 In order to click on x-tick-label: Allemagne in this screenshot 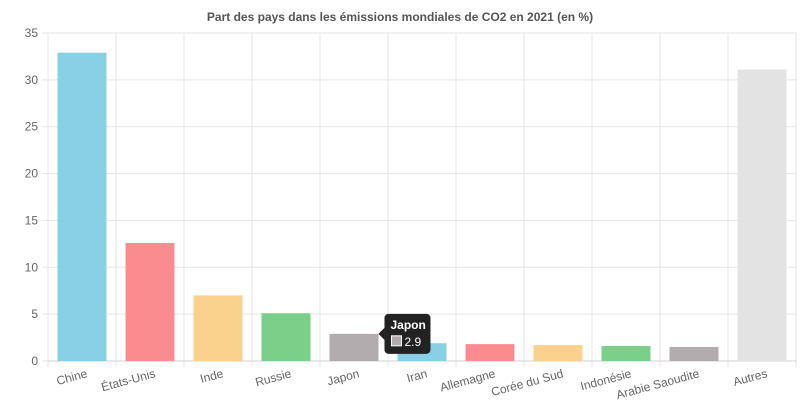, I will do `click(467, 380)`.